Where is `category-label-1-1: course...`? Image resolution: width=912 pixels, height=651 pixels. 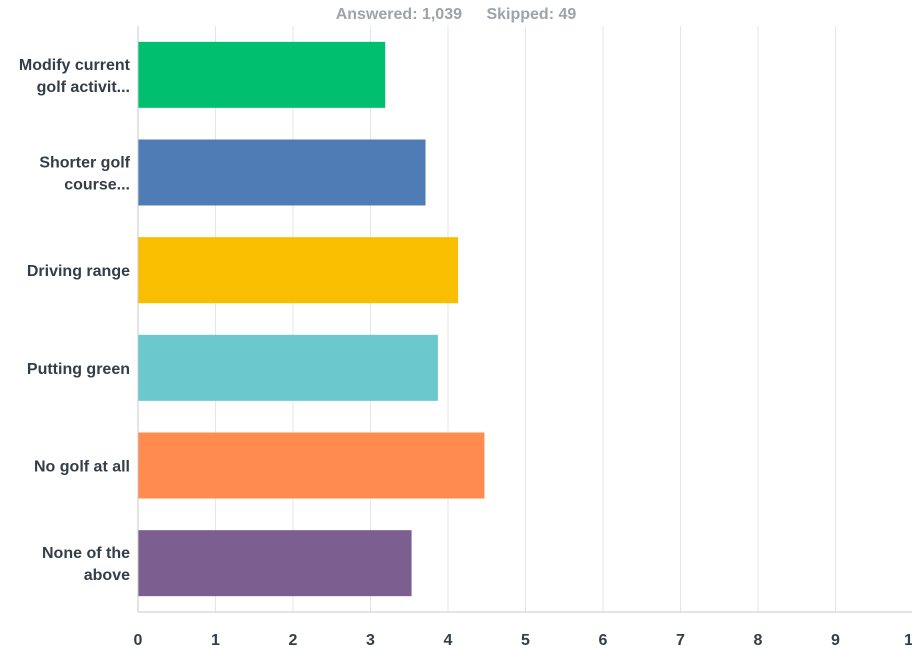 category-label-1-1: course... is located at coordinates (97, 185).